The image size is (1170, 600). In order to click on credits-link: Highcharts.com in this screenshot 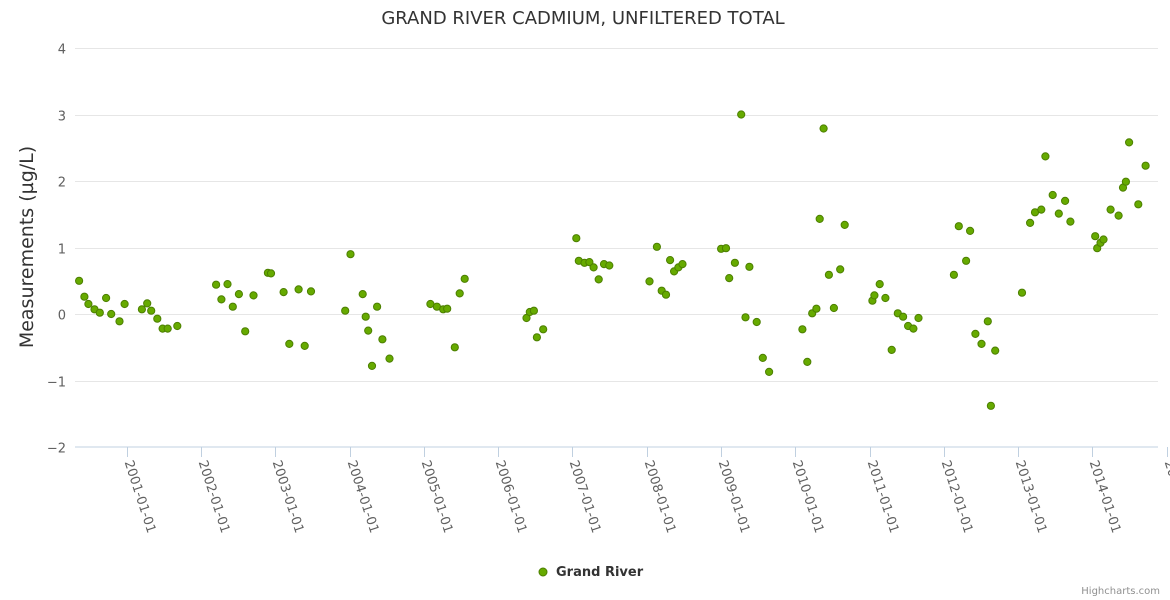, I will do `click(1120, 591)`.